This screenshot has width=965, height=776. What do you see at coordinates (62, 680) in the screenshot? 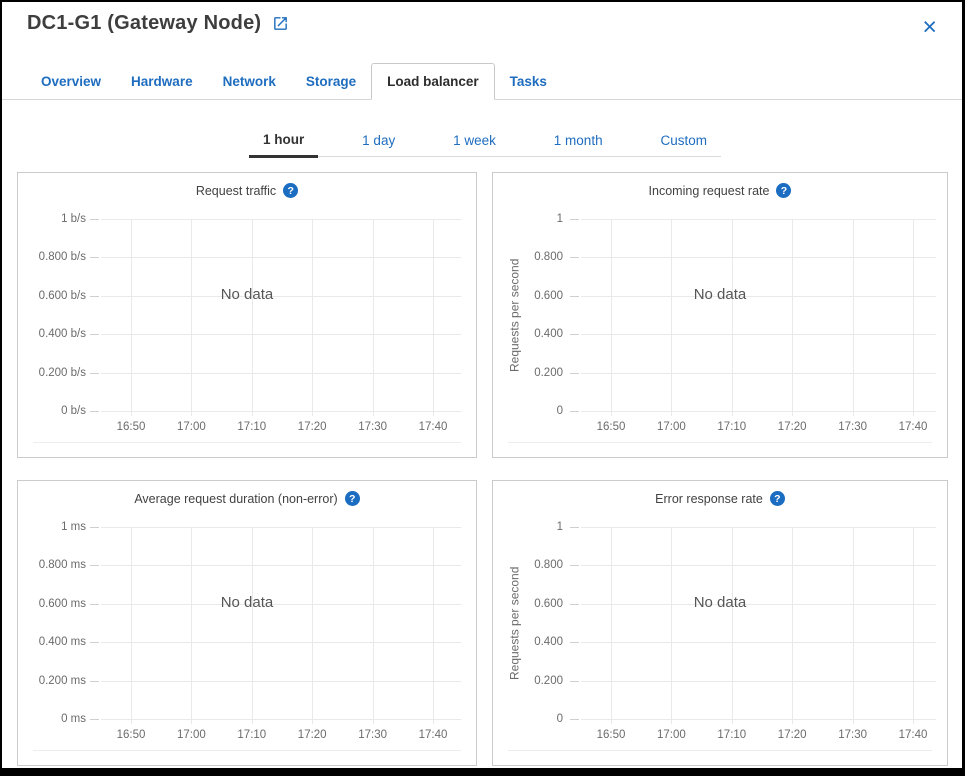
I see `y-tick-label: 0.200 ms` at bounding box center [62, 680].